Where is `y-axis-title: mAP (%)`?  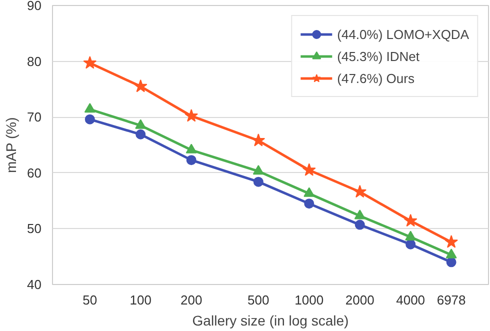
y-axis-title: mAP (%) is located at coordinates (11, 145).